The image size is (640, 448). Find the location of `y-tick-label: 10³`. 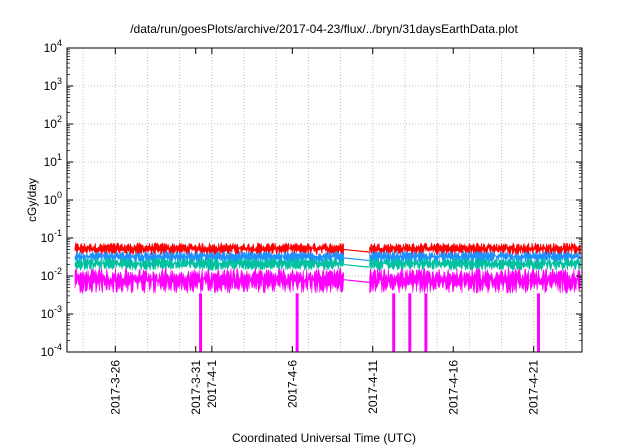

y-tick-label: 10³ is located at coordinates (53, 84).